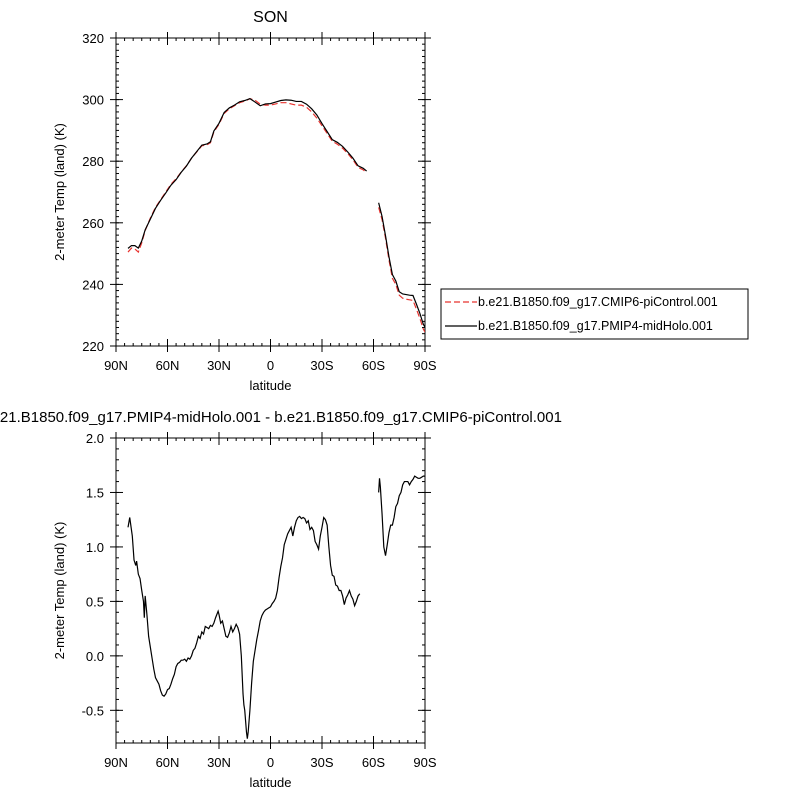 This screenshot has height=800, width=800. I want to click on y-tick-label: 1.0, so click(95, 547).